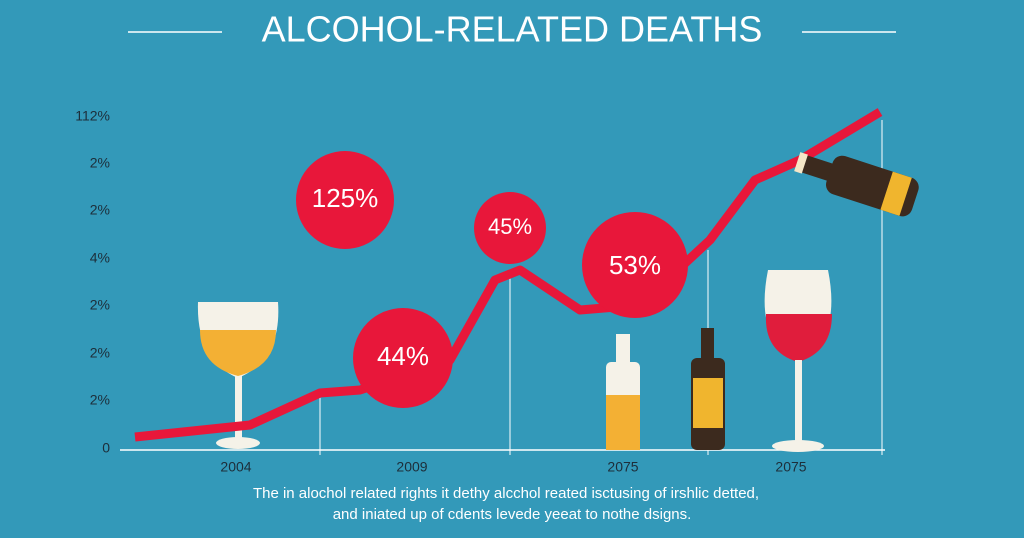 This screenshot has height=538, width=1024. I want to click on bubble-label: 125%, so click(345, 198).